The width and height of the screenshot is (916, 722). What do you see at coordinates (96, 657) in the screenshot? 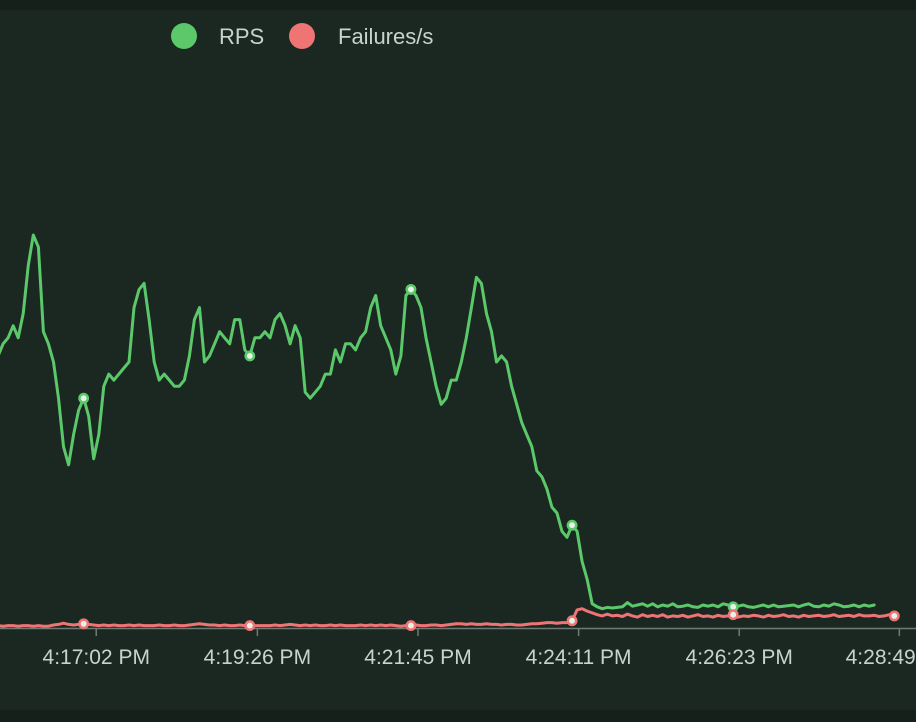
I see `x-tick-label: 4:17:02 PM` at bounding box center [96, 657].